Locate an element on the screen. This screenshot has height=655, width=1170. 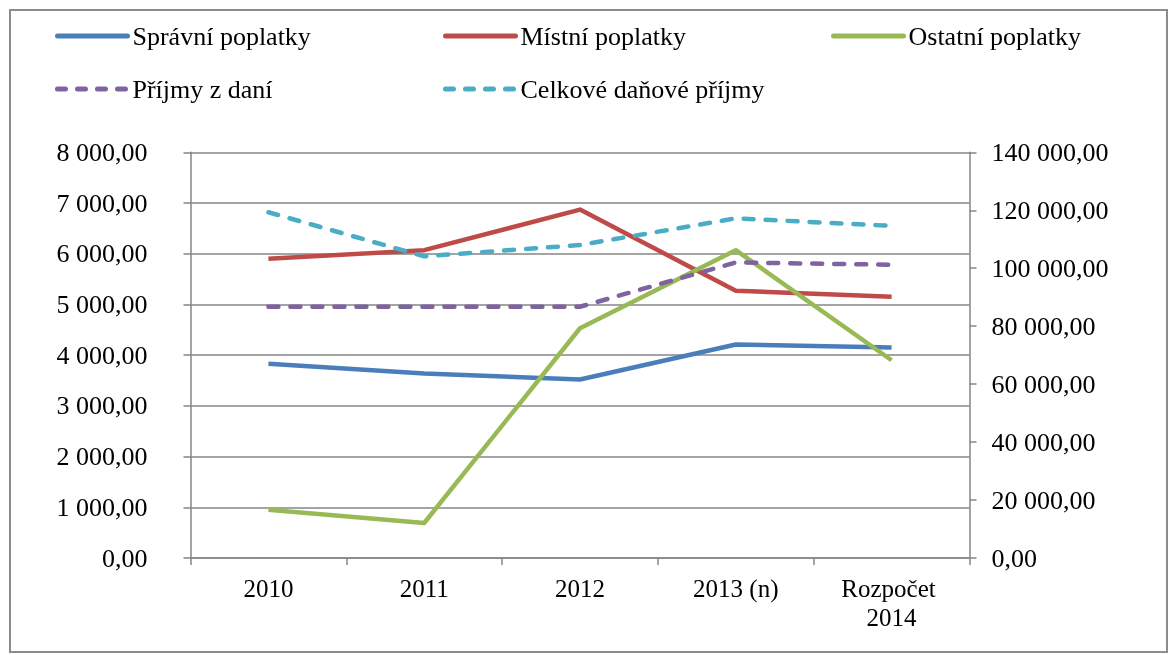
x-tick-label: 2012 is located at coordinates (580, 588).